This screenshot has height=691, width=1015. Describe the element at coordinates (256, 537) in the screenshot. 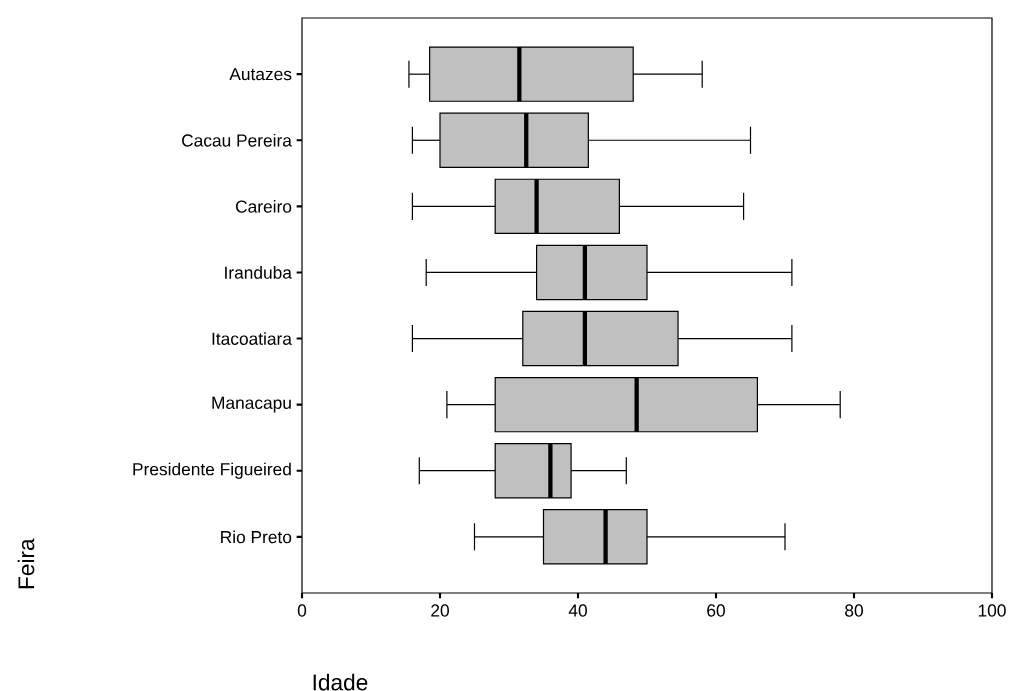

I see `y-tick-label: Rio Preto` at that location.